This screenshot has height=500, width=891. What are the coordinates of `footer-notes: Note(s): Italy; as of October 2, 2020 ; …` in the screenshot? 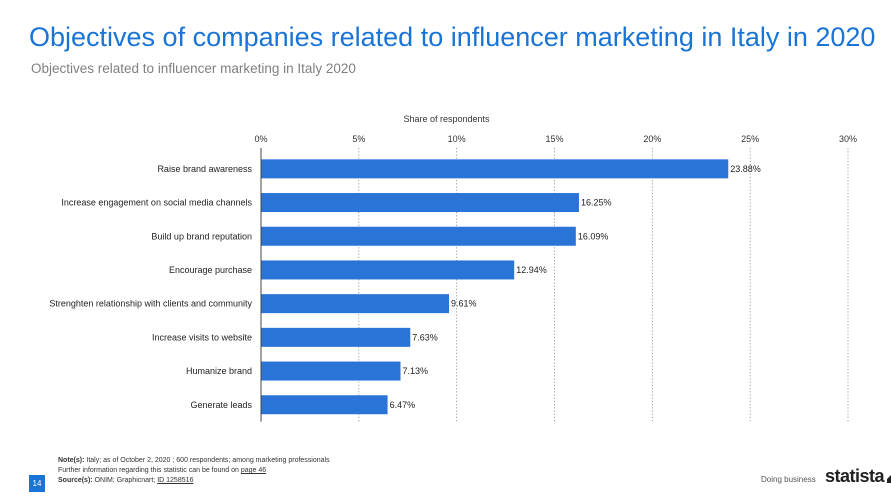 It's located at (194, 471).